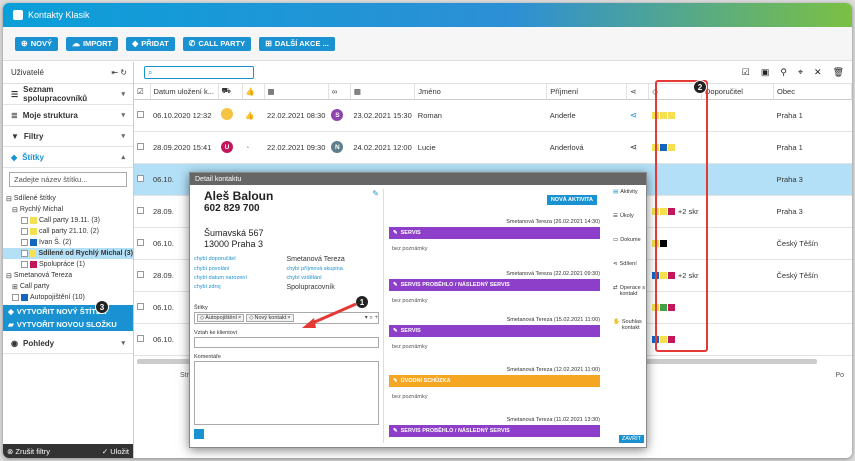 This screenshot has height=461, width=855. What do you see at coordinates (115, 451) in the screenshot?
I see `save-button: ✓ Uložit` at bounding box center [115, 451].